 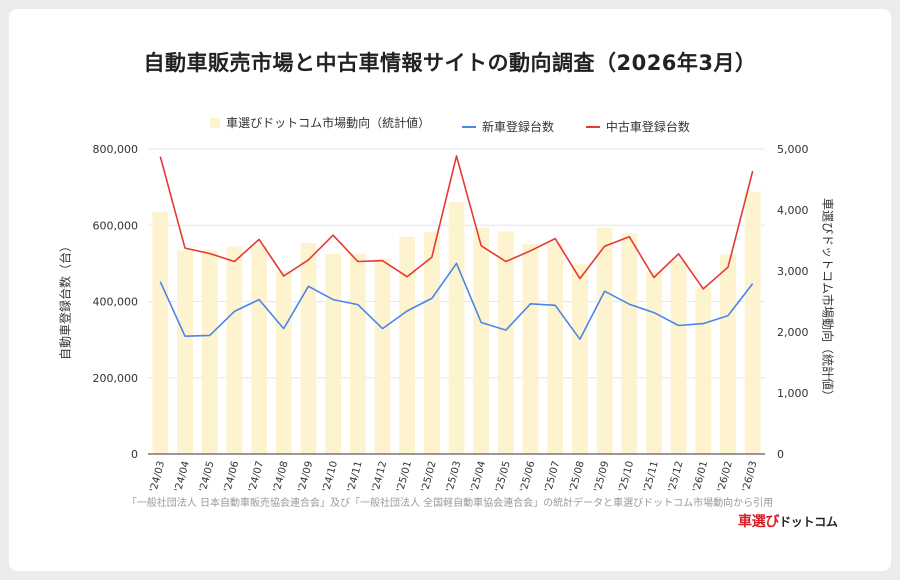 What do you see at coordinates (207, 476) in the screenshot?
I see `x-tick-label: '24/05` at bounding box center [207, 476].